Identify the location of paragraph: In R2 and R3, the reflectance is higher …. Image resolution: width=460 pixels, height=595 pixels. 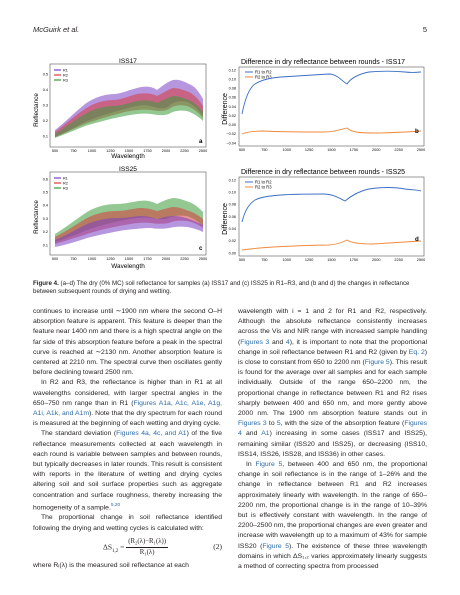
(128, 403).